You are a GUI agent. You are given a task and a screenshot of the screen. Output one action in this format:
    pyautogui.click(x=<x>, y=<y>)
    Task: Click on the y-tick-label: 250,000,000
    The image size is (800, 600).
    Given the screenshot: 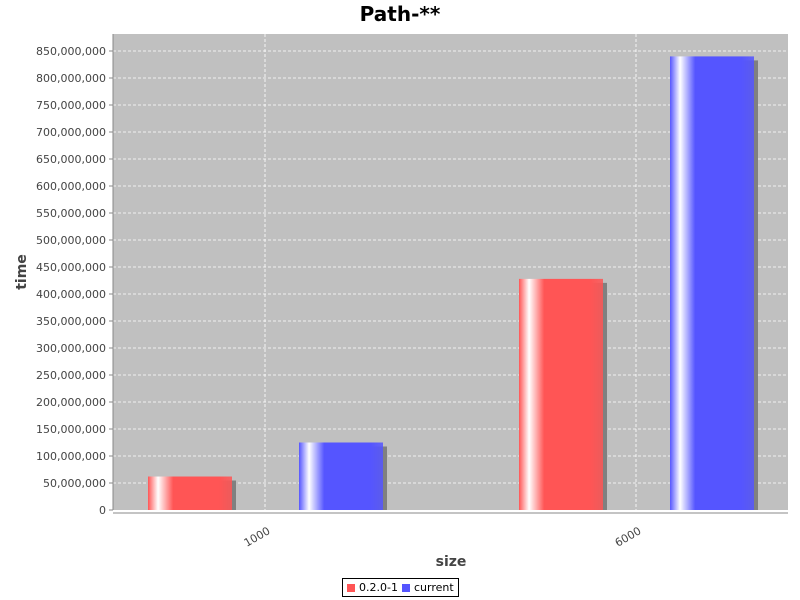 What is the action you would take?
    pyautogui.click(x=71, y=375)
    